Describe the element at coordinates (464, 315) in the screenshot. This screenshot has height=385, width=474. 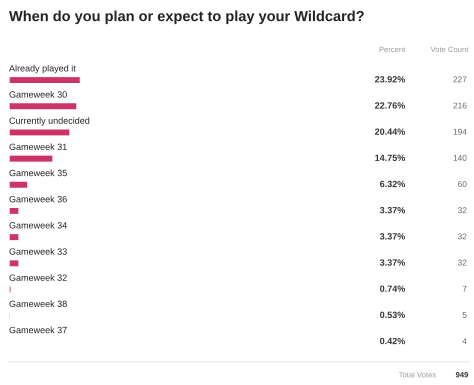
I see `text: 5` at that location.